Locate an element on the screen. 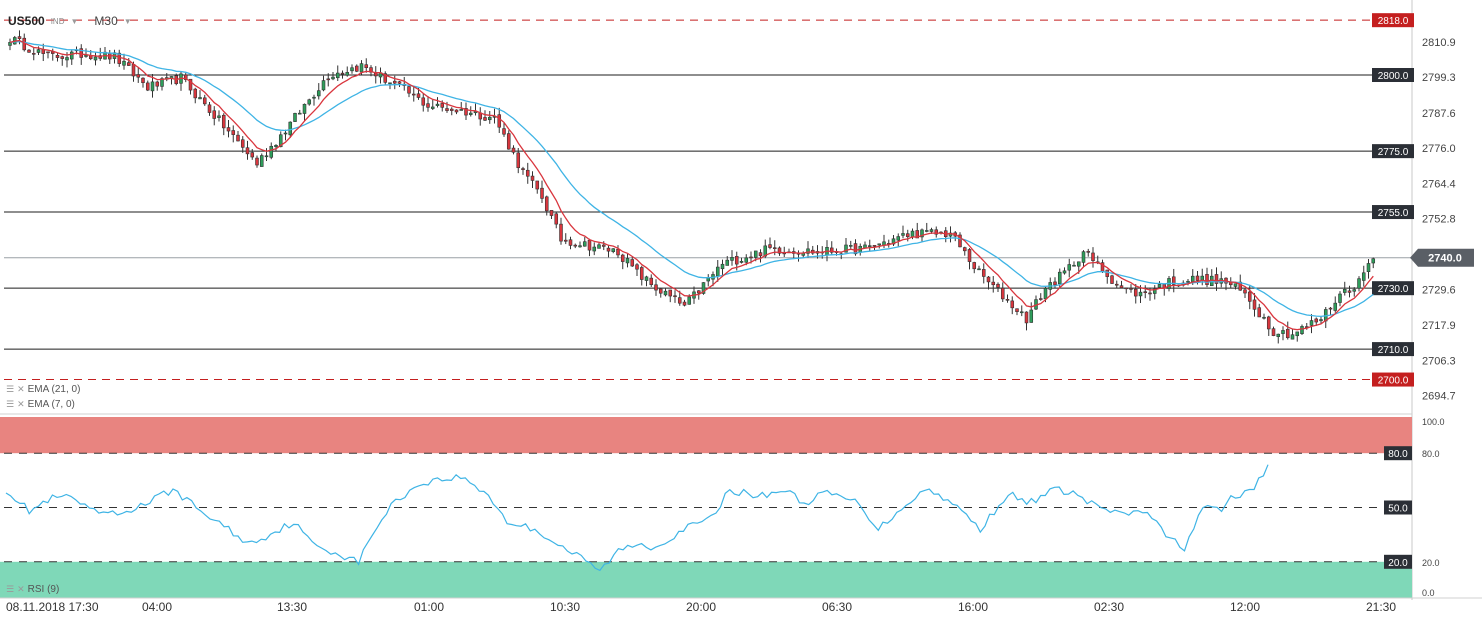 This screenshot has height=627, width=1482. price-tick-label: 2799.3 is located at coordinates (1439, 78).